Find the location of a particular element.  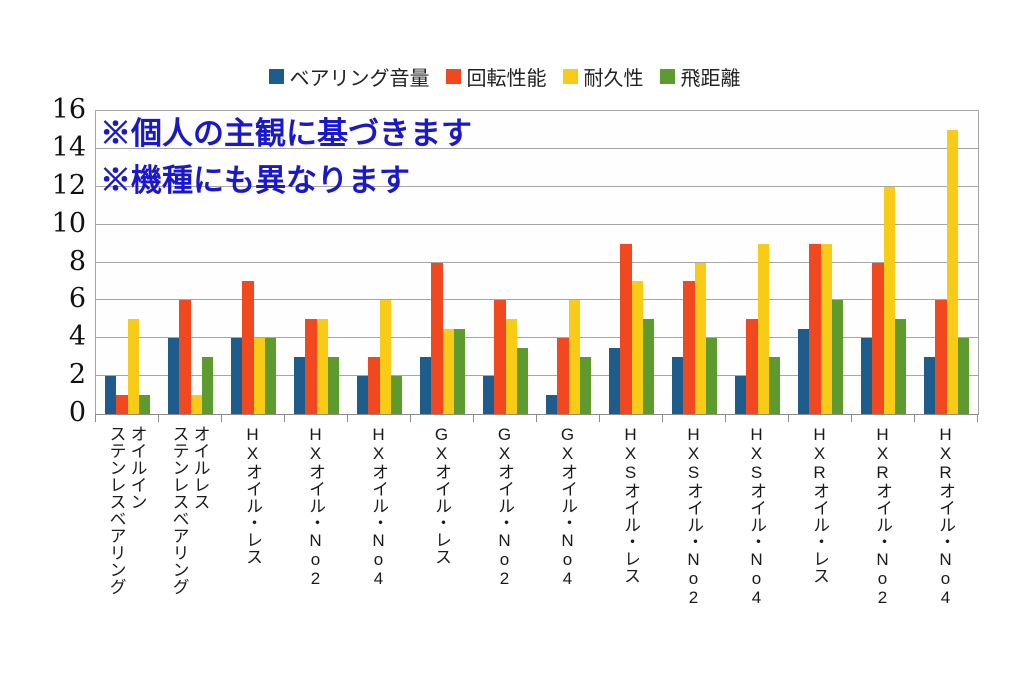

annotation-line-2: ※機種にも異なります is located at coordinates (255, 180).